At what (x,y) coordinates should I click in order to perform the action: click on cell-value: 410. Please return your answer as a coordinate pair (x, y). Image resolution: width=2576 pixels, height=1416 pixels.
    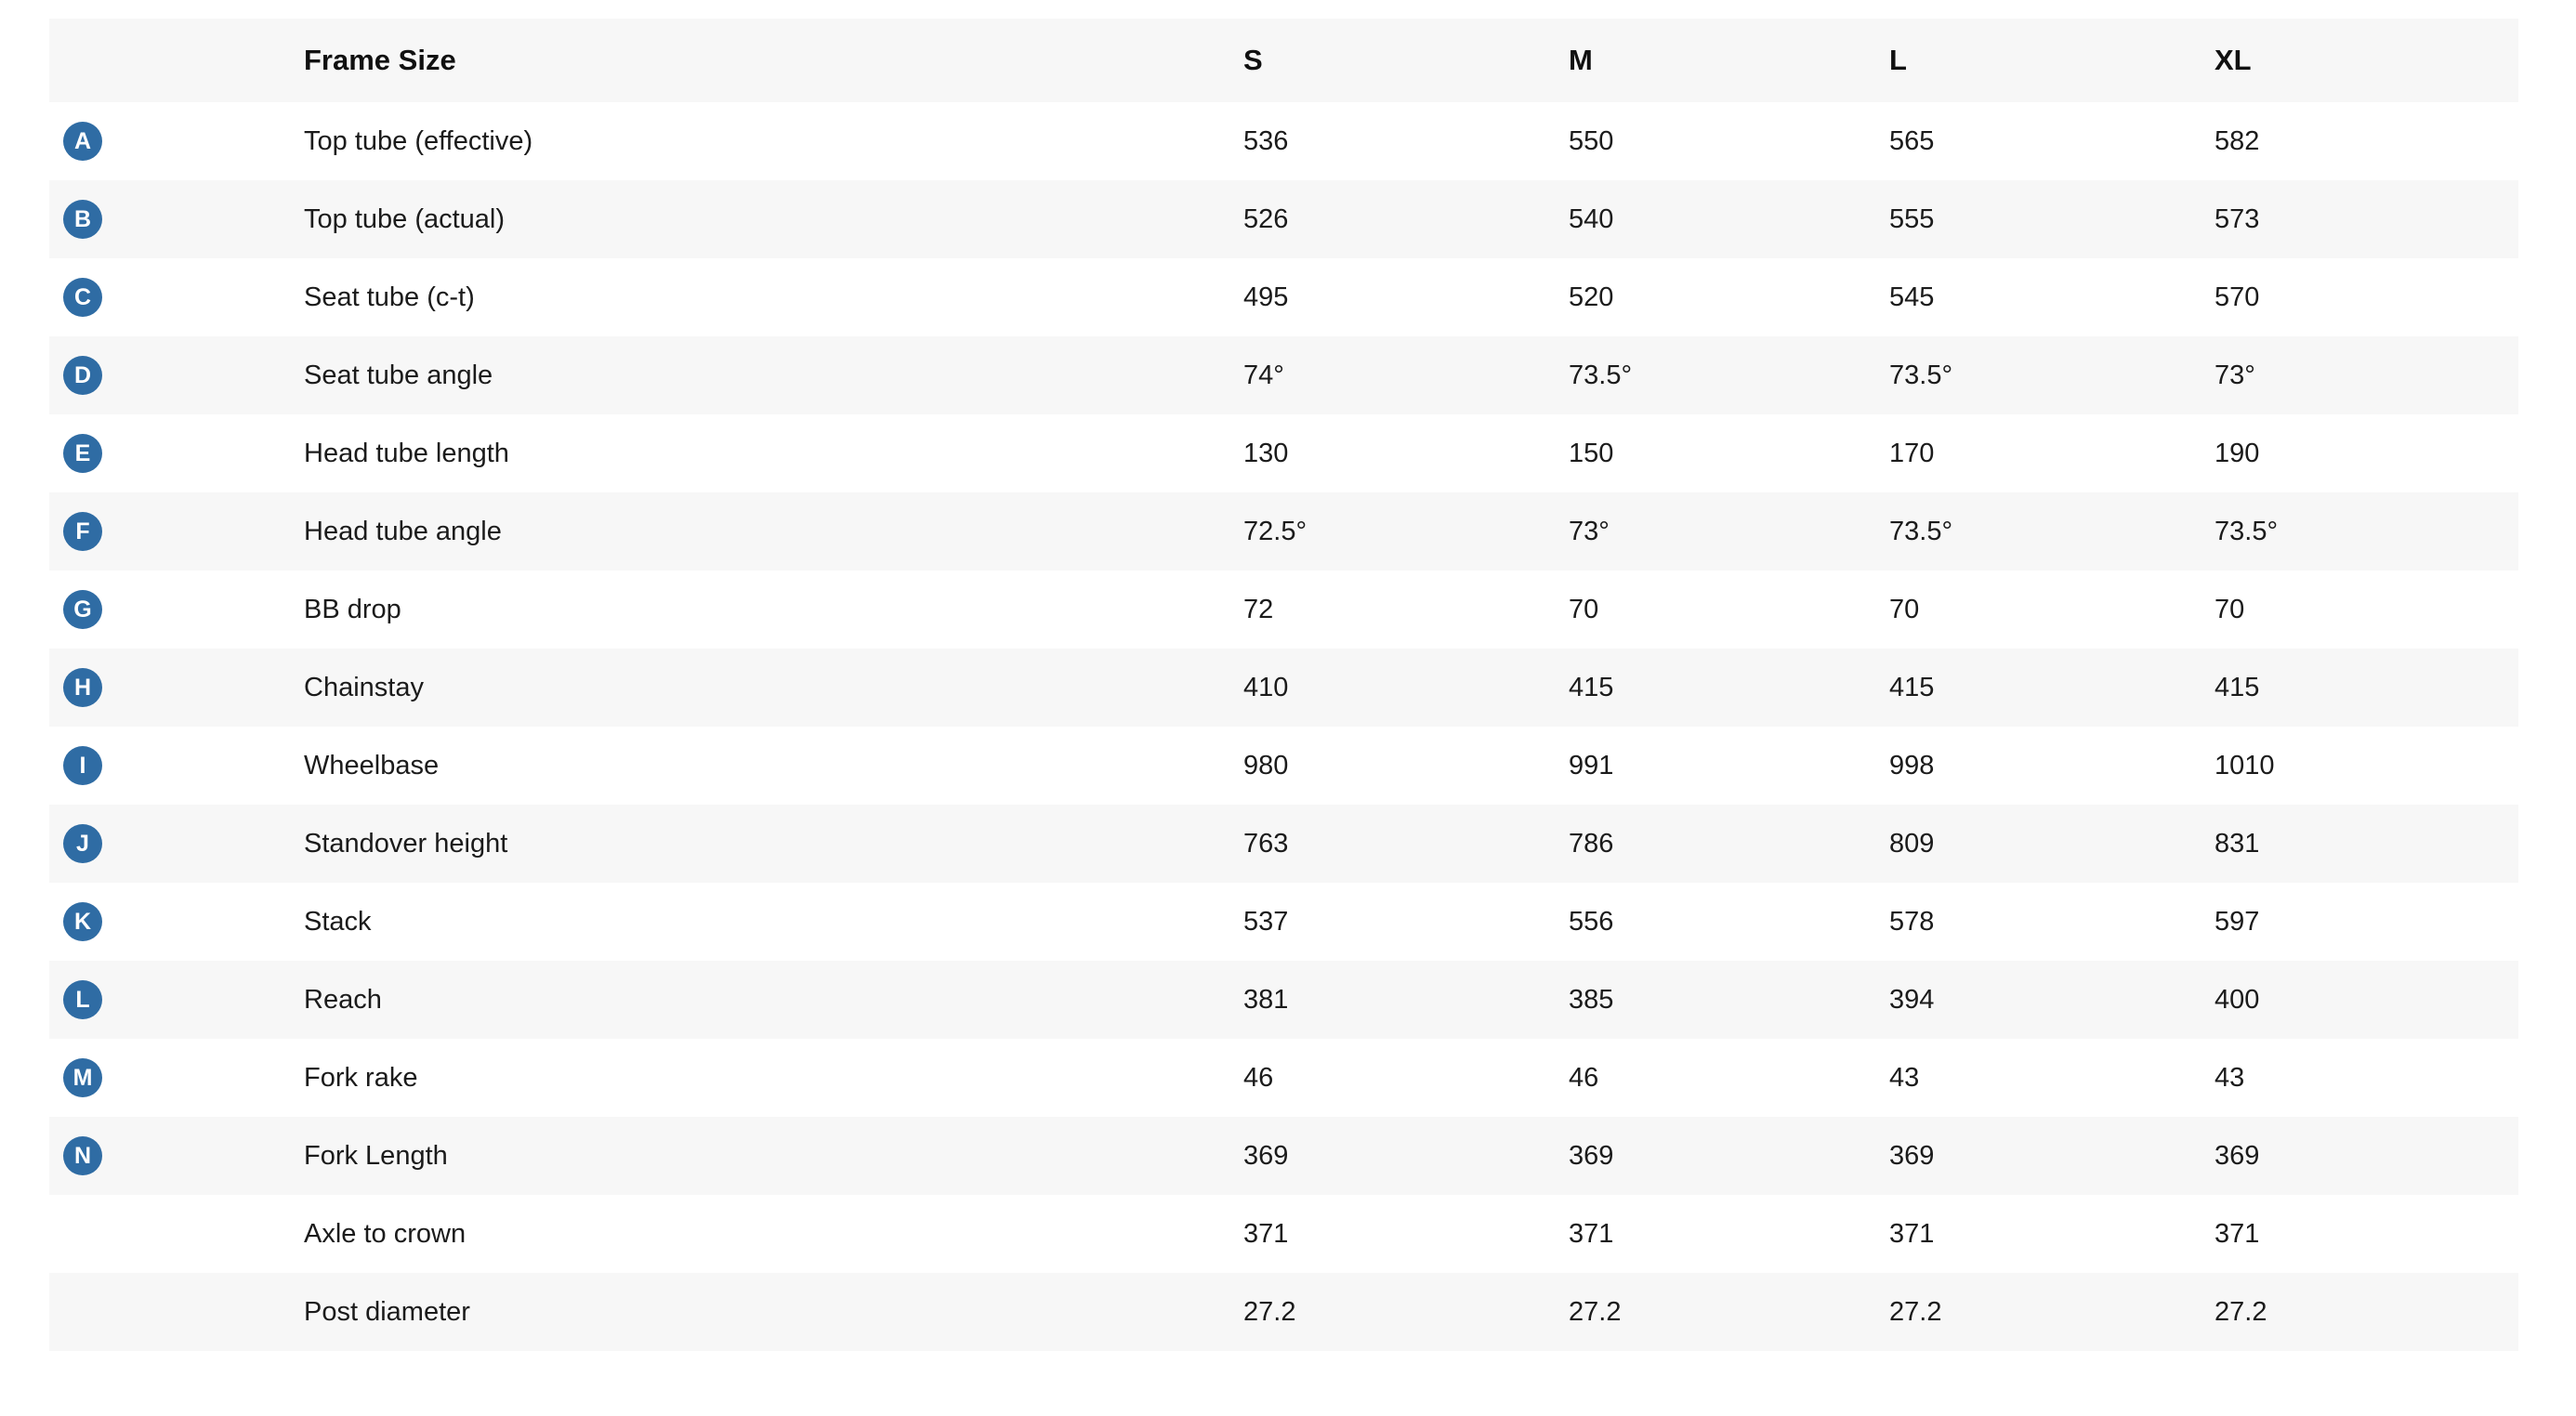
    Looking at the image, I should click on (1266, 687).